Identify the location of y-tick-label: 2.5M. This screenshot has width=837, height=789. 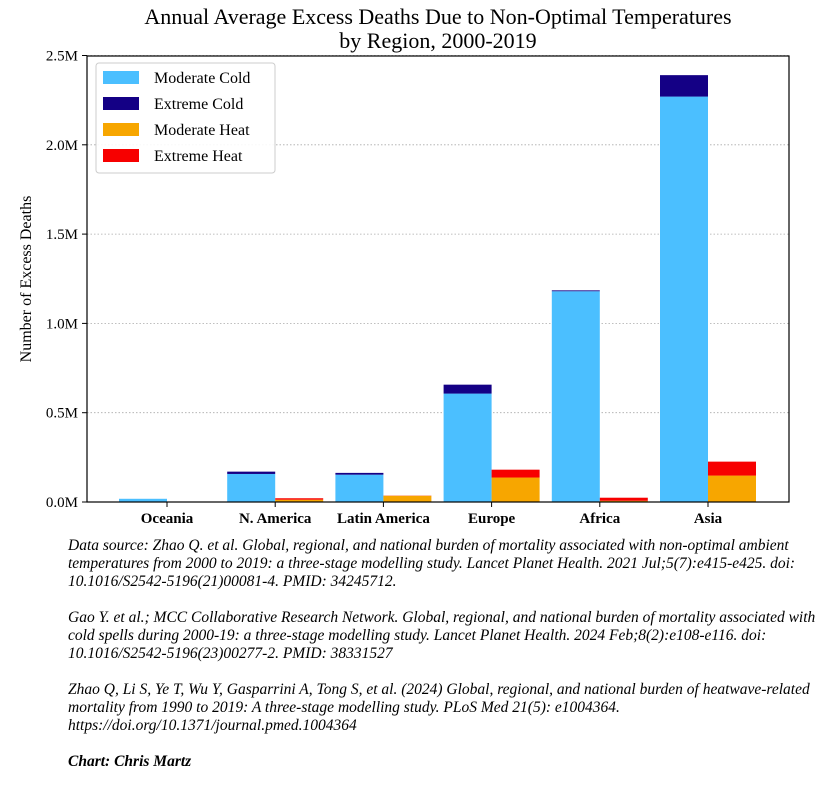
(62, 57).